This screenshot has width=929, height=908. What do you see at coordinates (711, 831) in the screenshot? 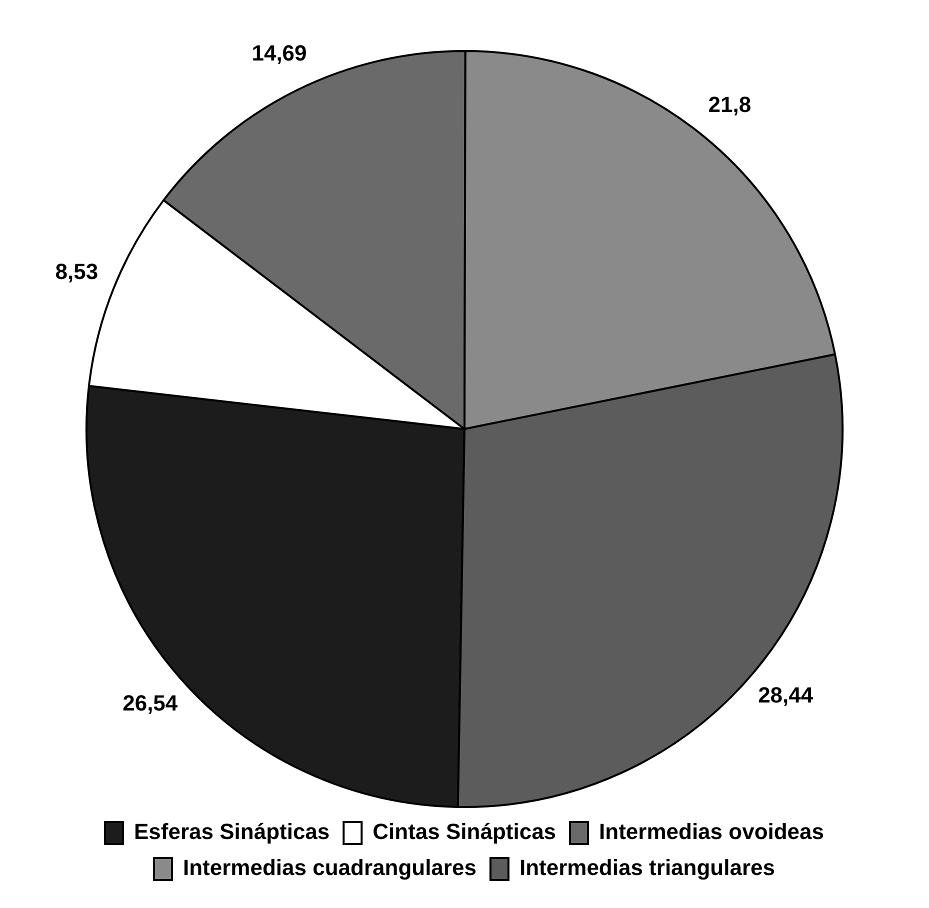
I see `legend-label: Intermedias ovoideas` at bounding box center [711, 831].